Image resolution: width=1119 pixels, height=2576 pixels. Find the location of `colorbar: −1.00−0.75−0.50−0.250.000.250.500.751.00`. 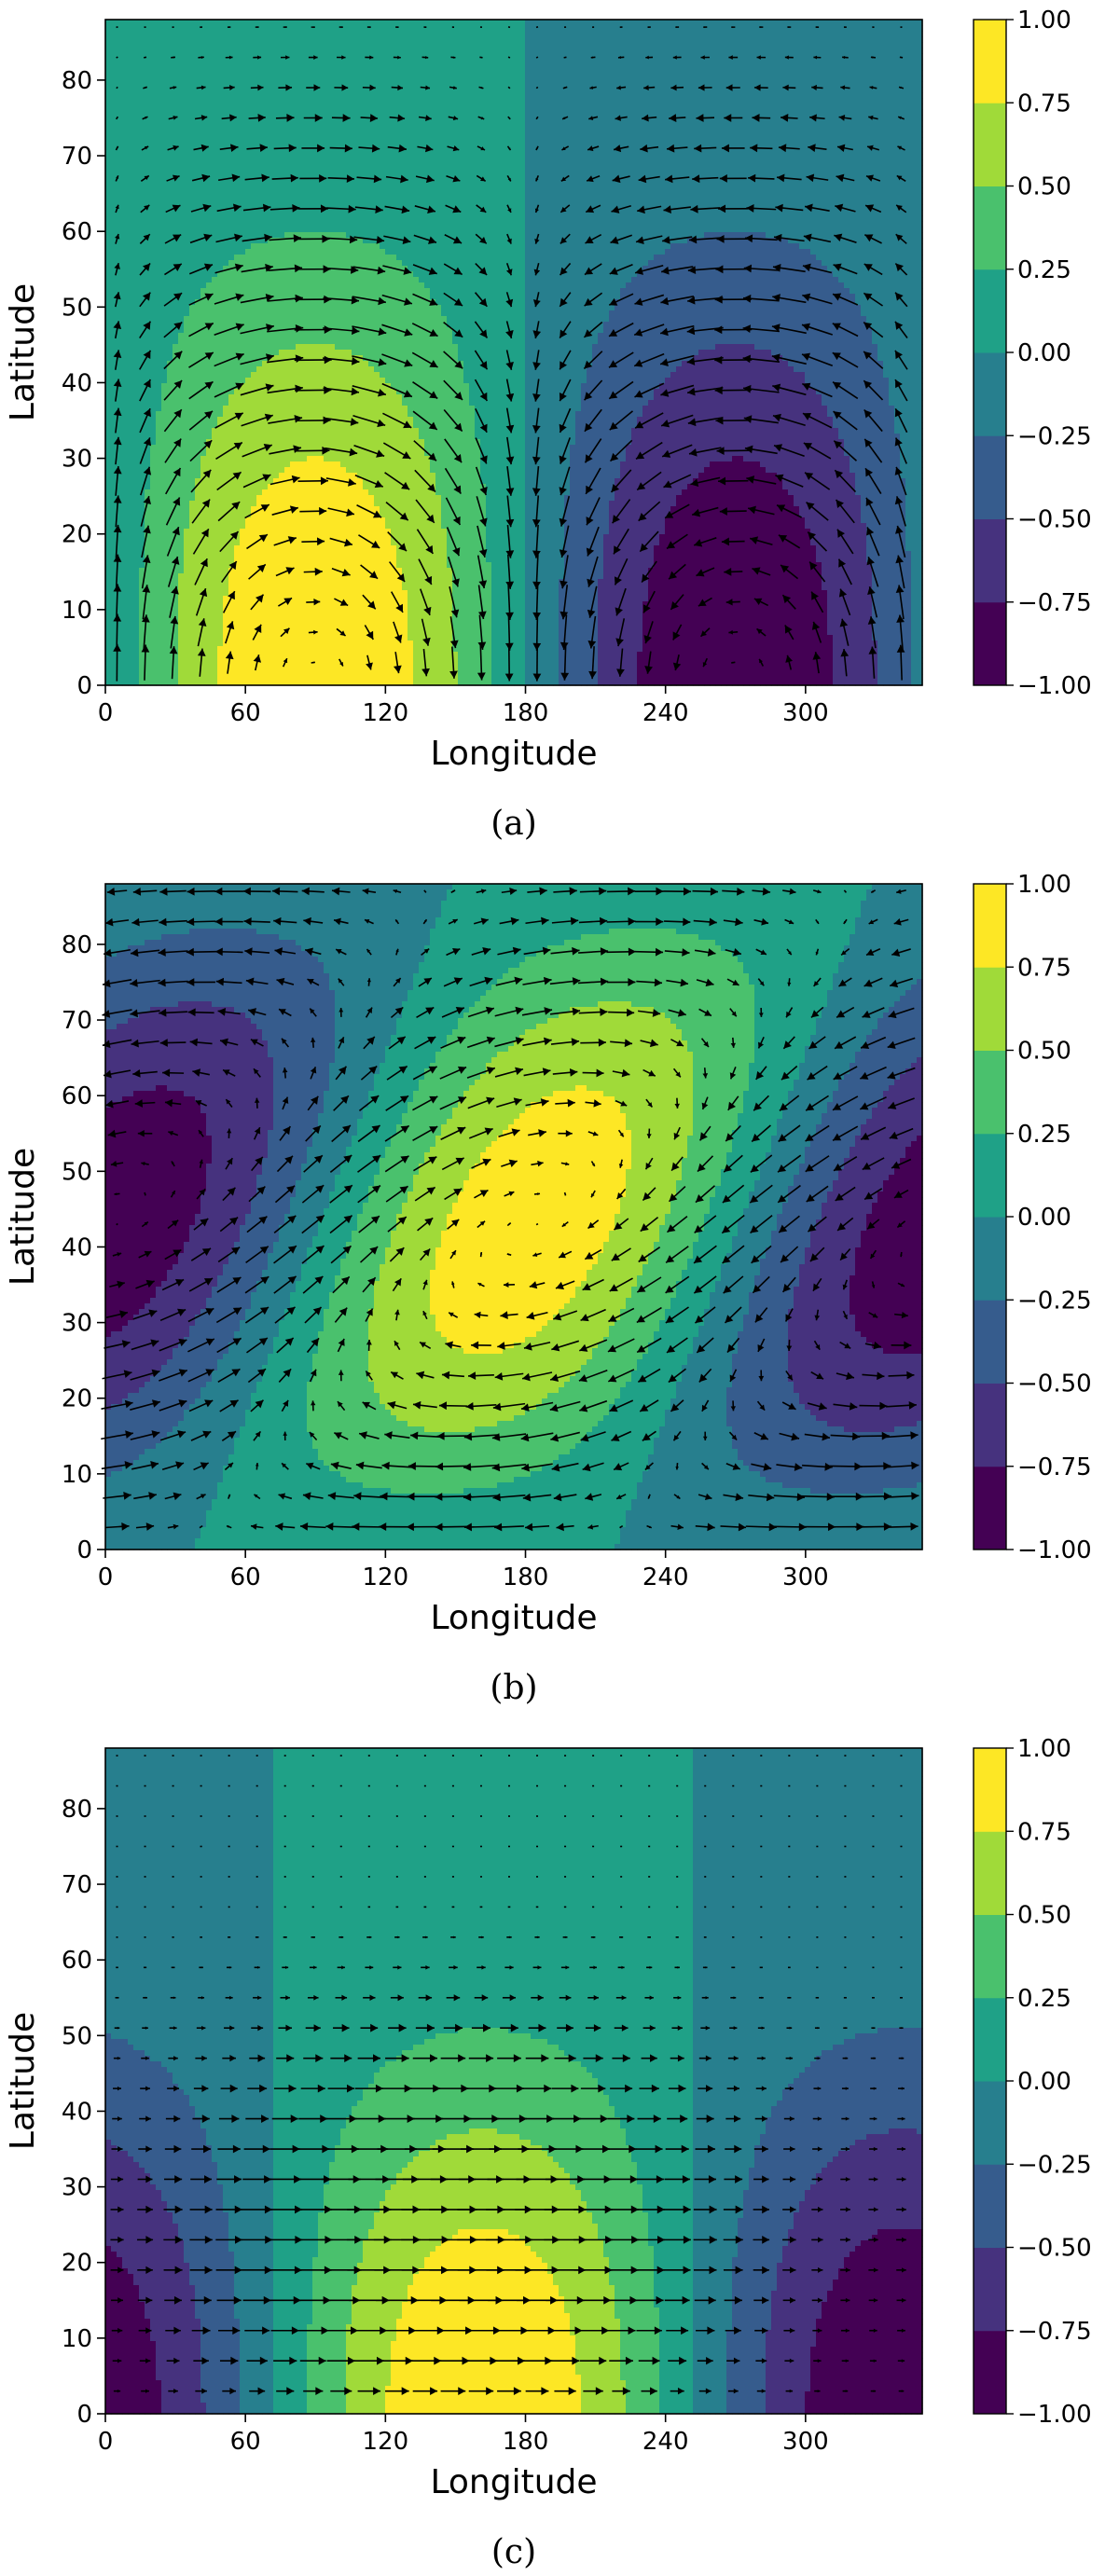

colorbar: −1.00−0.75−0.50−0.250.000.250.500.751.00 is located at coordinates (1033, 354).